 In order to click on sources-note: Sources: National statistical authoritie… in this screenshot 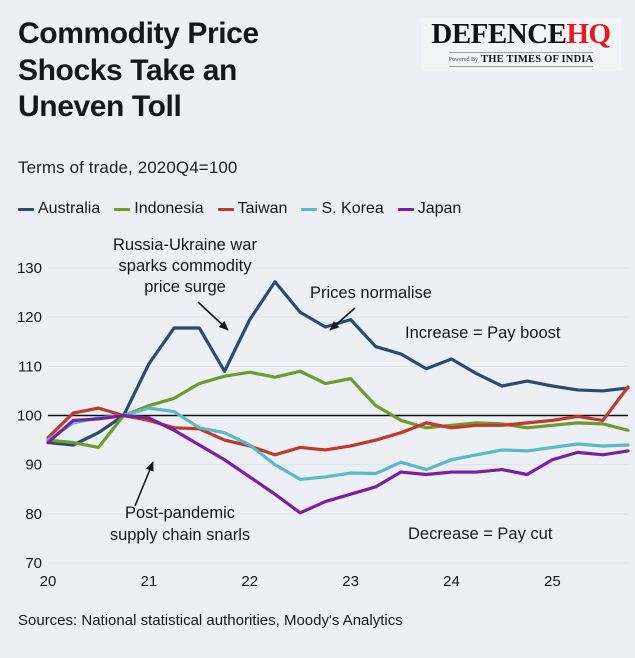, I will do `click(210, 620)`.